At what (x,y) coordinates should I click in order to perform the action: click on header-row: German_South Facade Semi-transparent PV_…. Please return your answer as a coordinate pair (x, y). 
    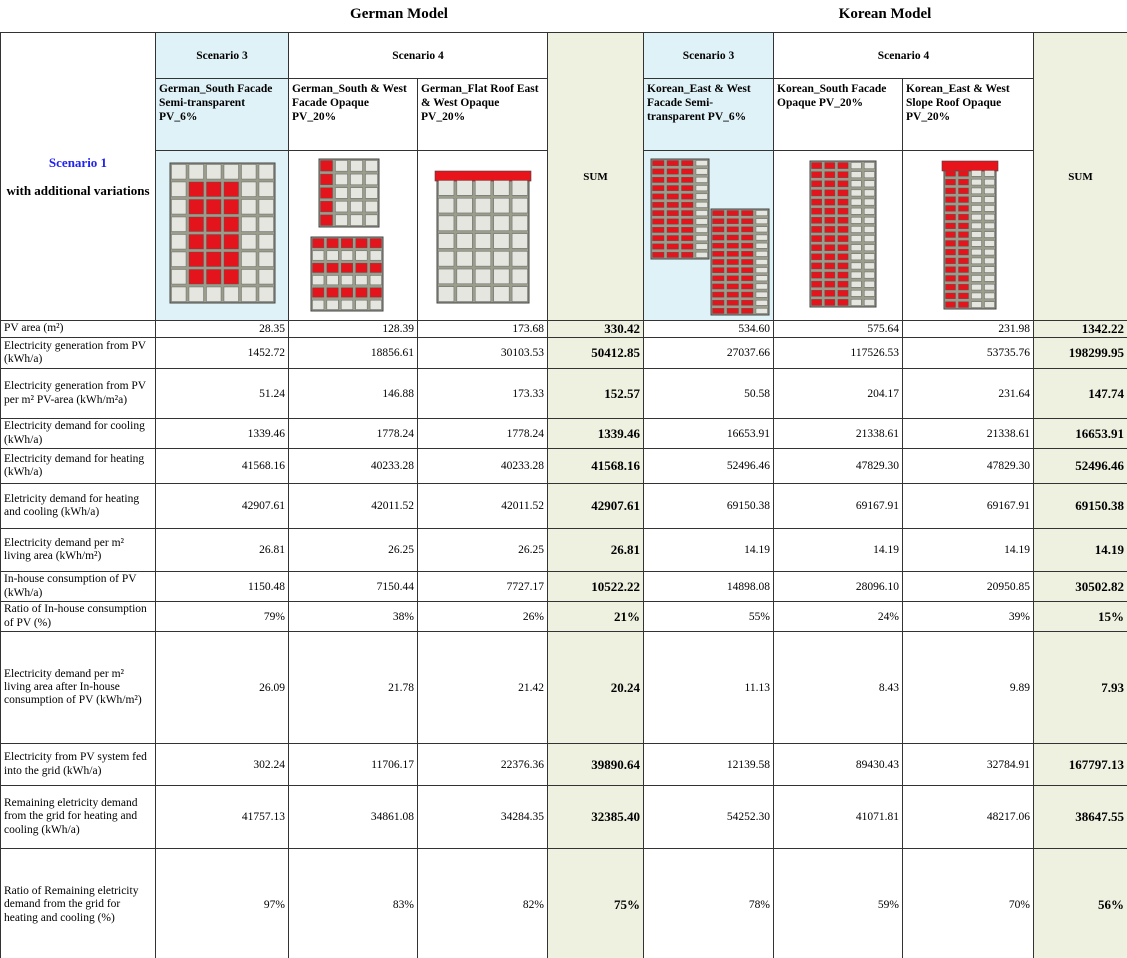
    Looking at the image, I should click on (564, 114).